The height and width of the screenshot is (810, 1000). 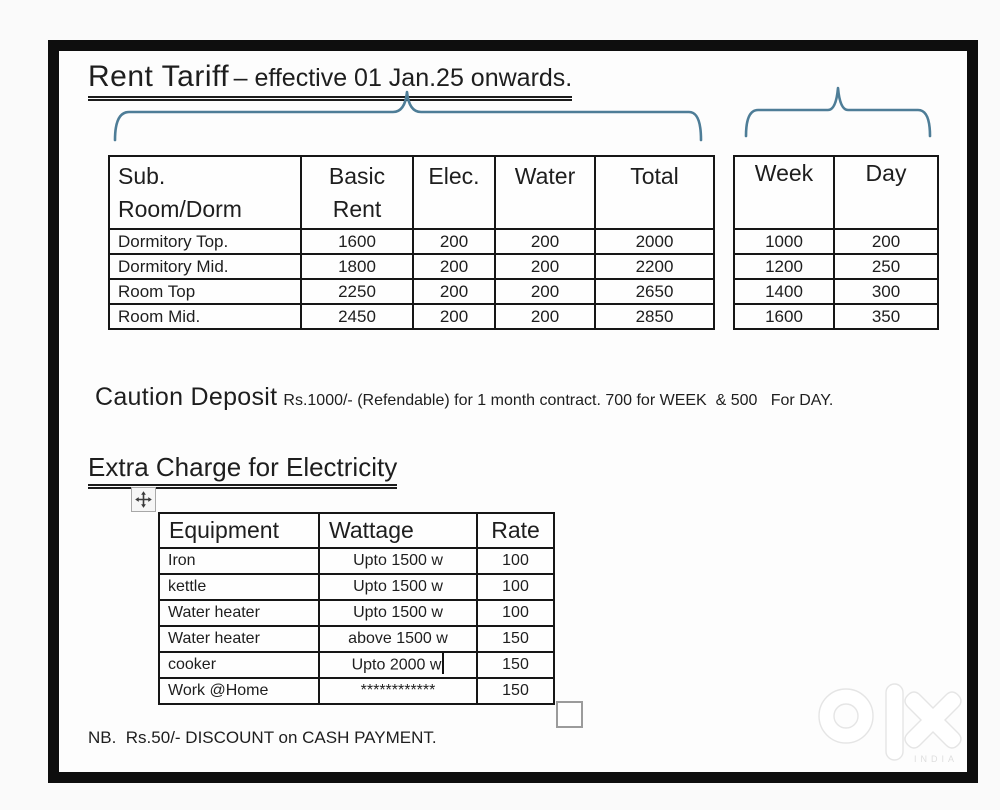 What do you see at coordinates (356, 561) in the screenshot?
I see `table-row: Iron Upto 1500 w 100` at bounding box center [356, 561].